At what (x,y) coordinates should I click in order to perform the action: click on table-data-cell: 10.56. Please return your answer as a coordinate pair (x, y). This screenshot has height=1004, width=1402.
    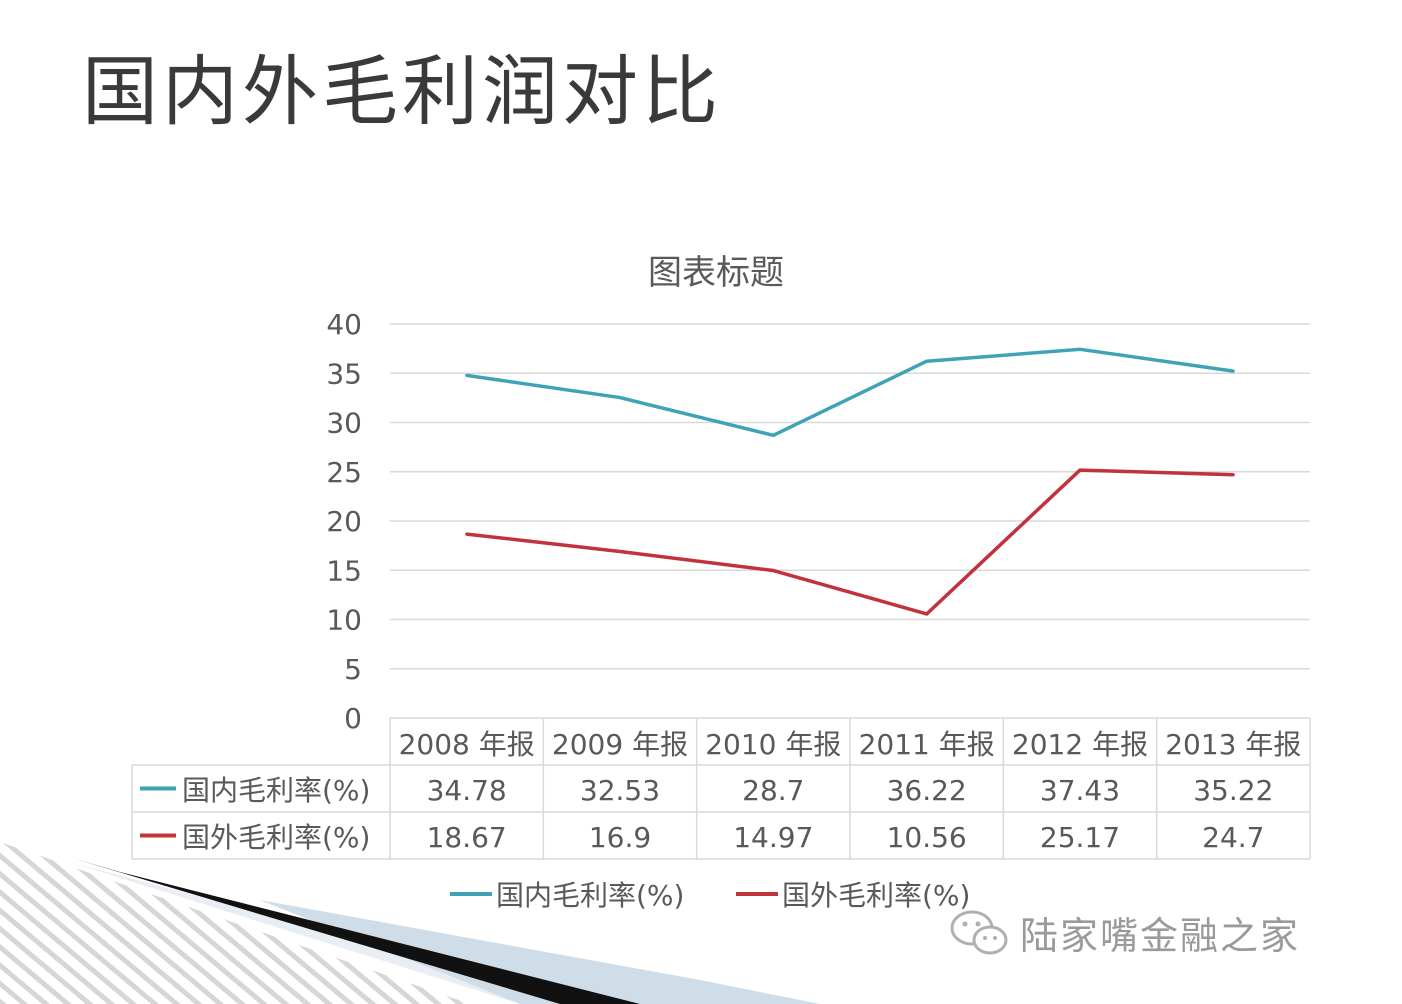
    Looking at the image, I should click on (927, 837).